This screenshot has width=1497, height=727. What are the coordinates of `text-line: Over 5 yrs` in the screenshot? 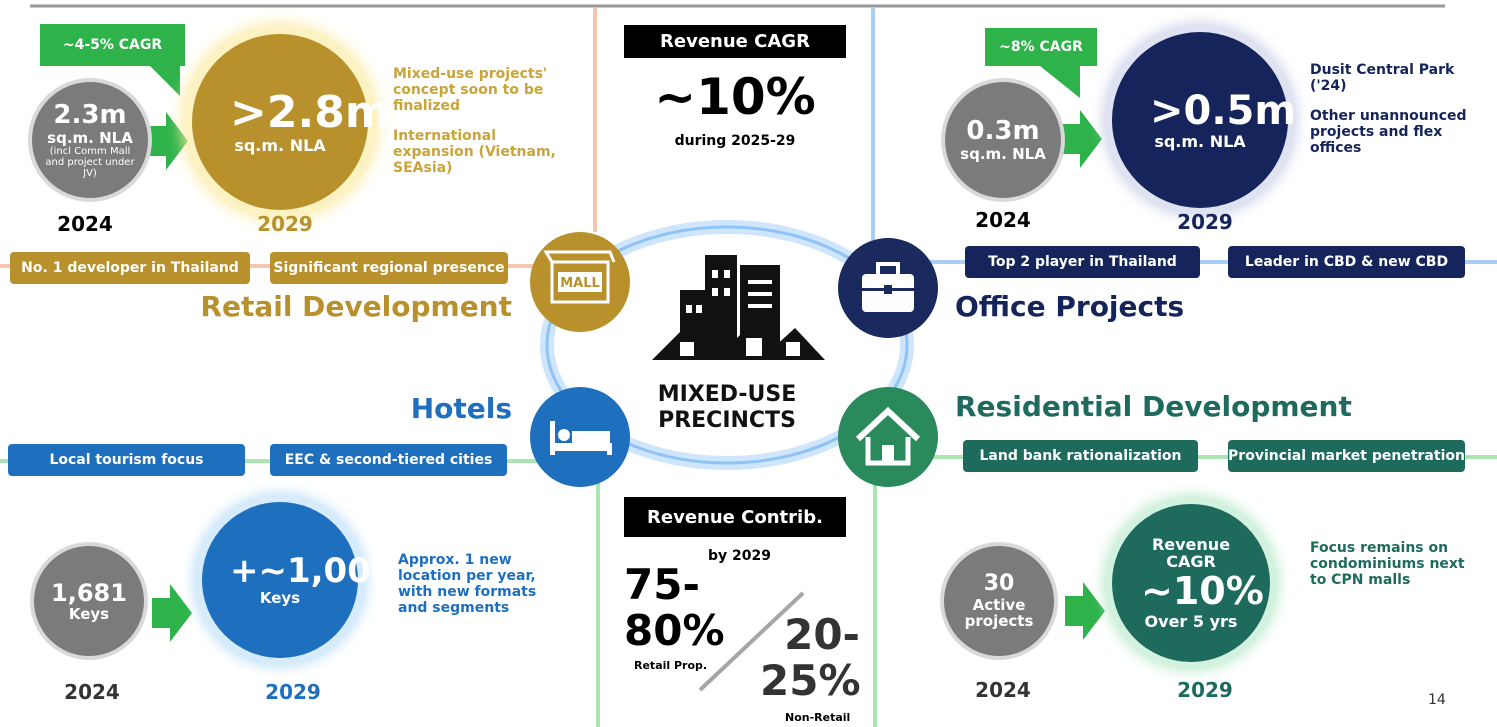 It's located at (1191, 621).